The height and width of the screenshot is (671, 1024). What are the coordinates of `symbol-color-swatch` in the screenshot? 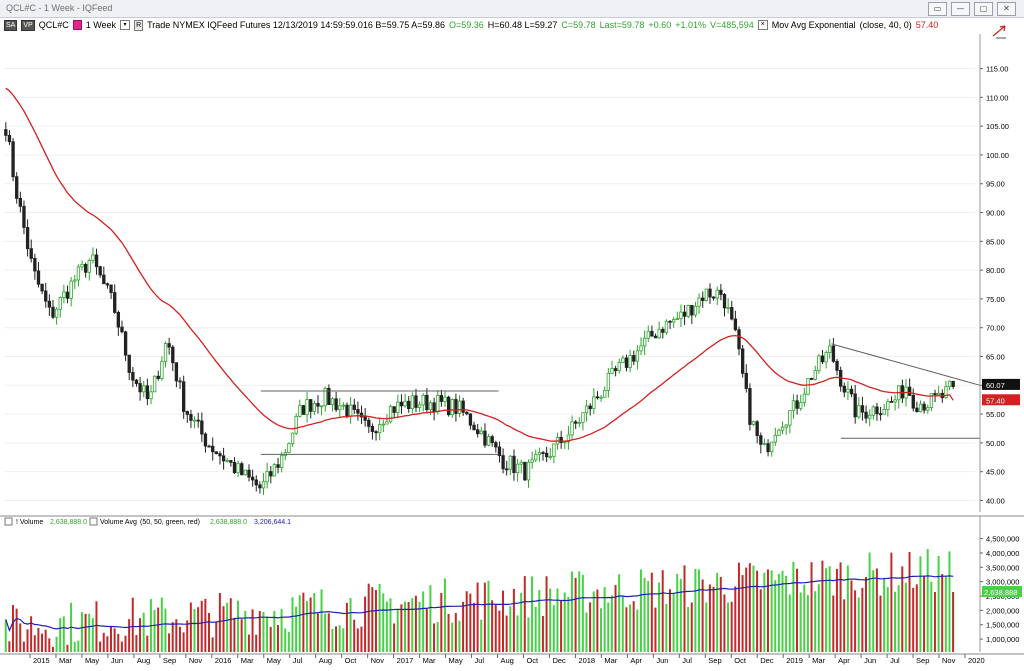 It's located at (77, 25).